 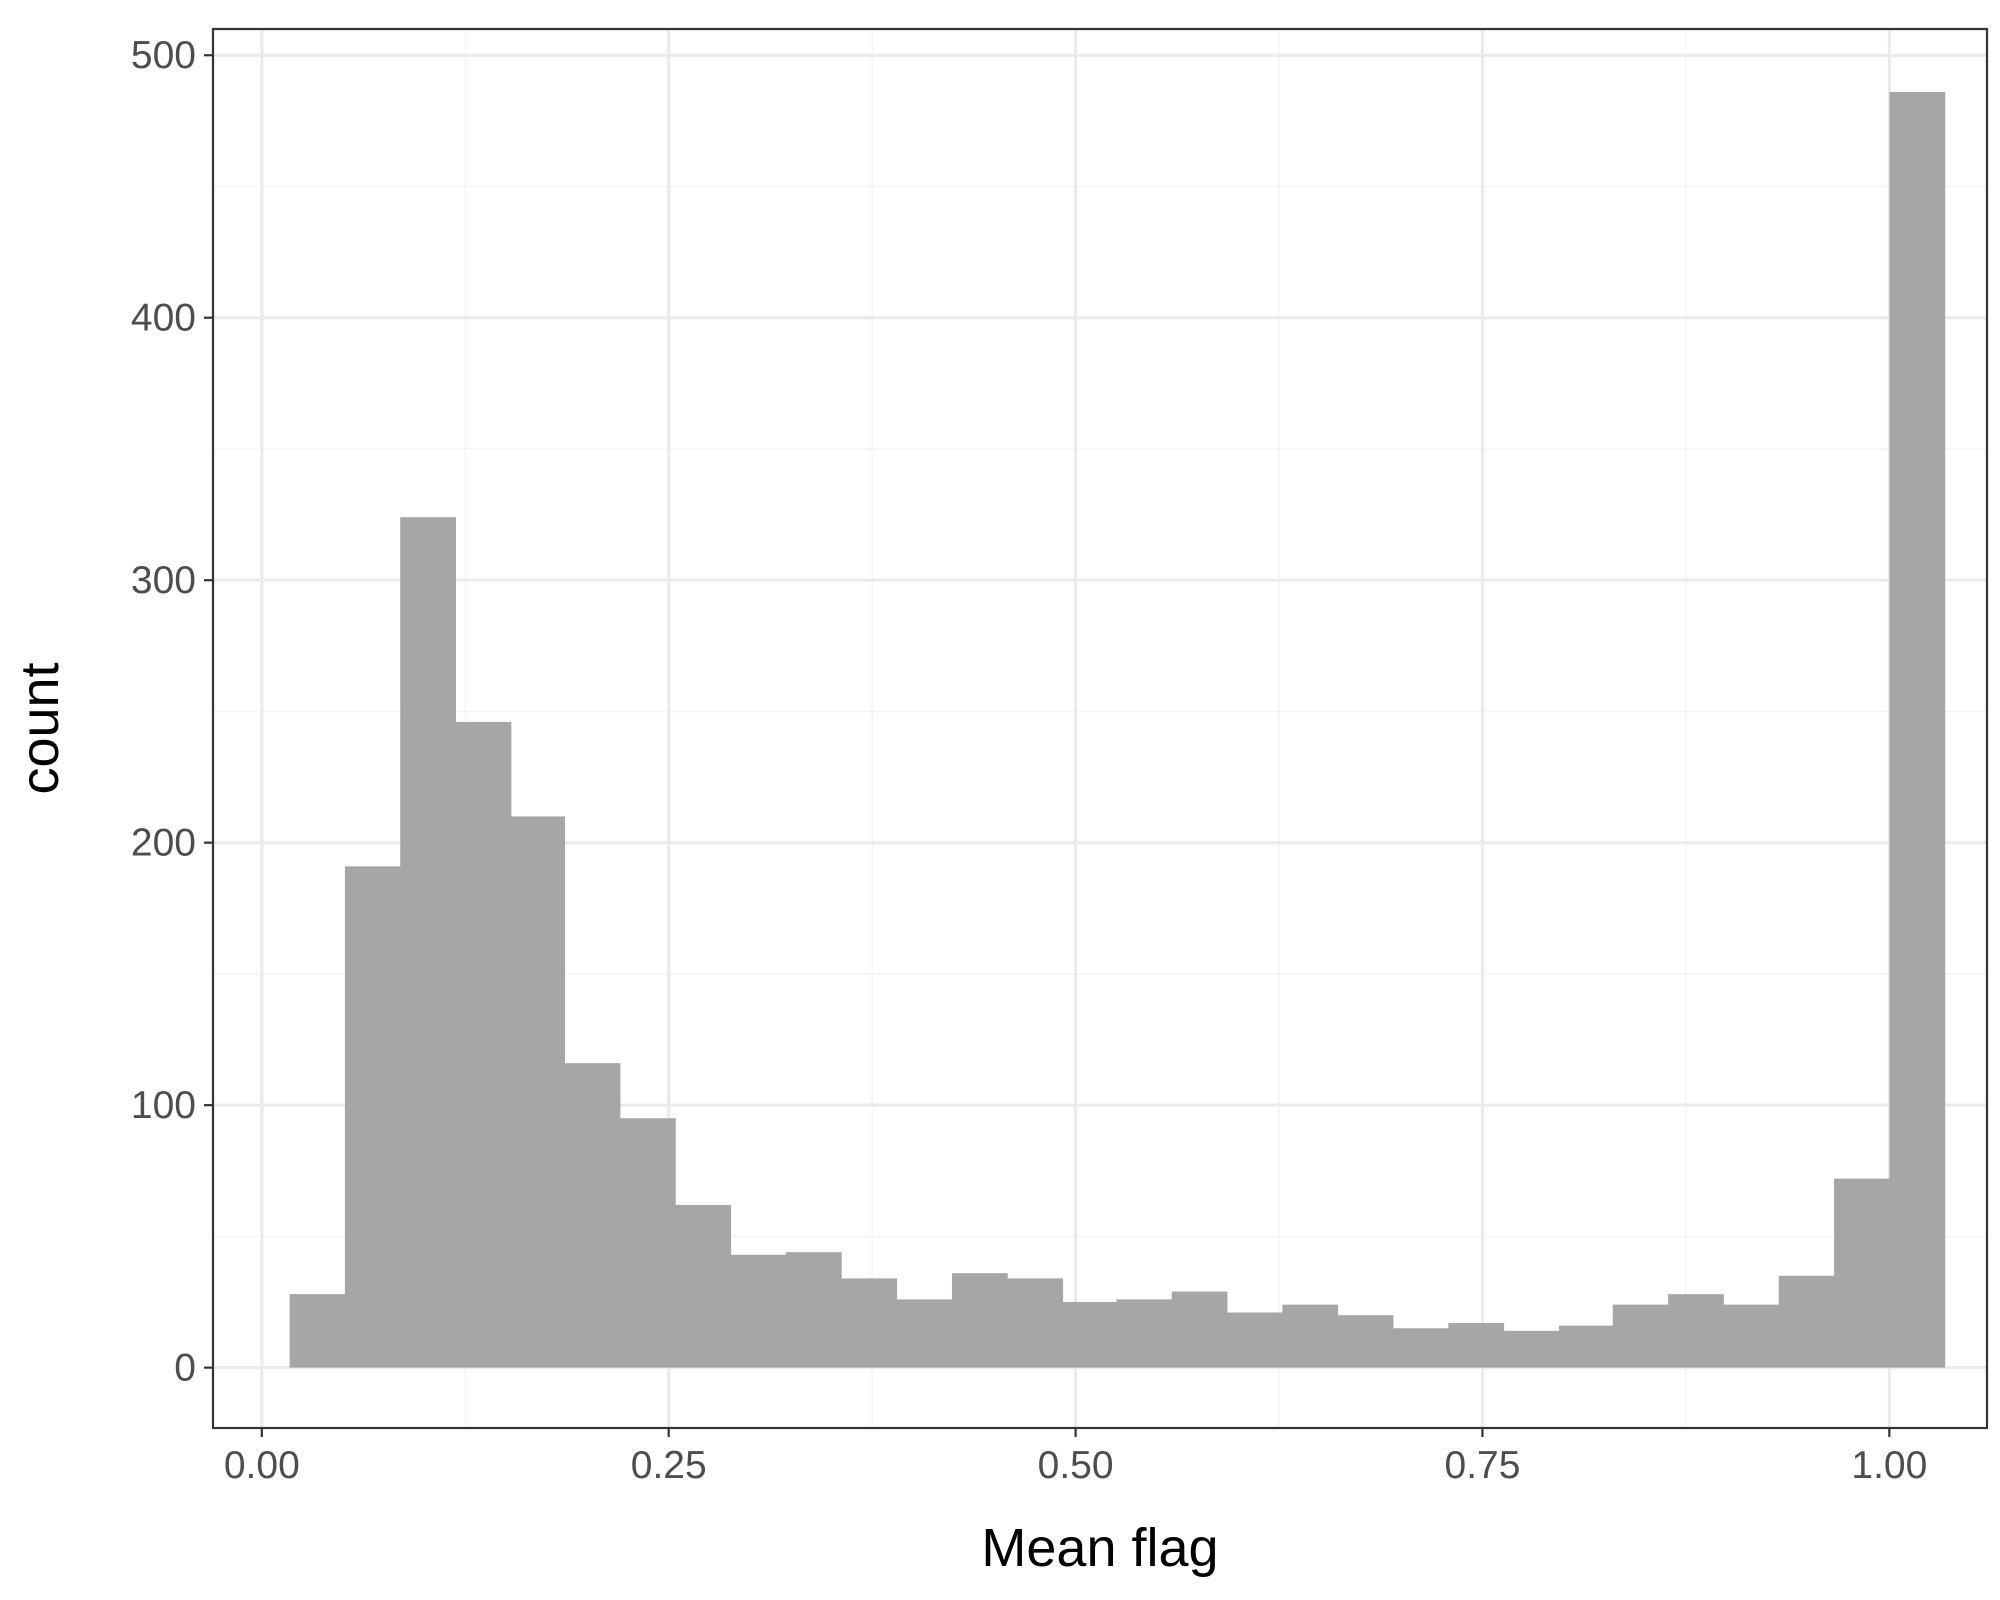 What do you see at coordinates (262, 1465) in the screenshot?
I see `x-tick-label: 0.00` at bounding box center [262, 1465].